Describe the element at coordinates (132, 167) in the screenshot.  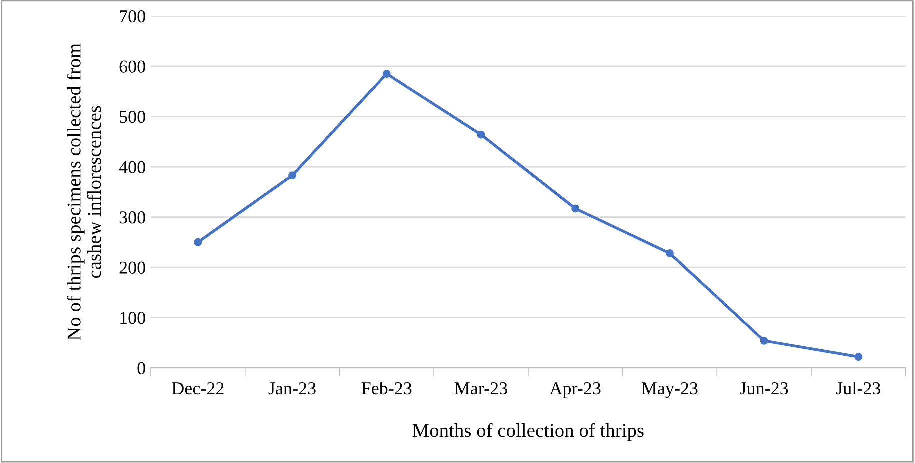
I see `y-tick-label: 400` at that location.